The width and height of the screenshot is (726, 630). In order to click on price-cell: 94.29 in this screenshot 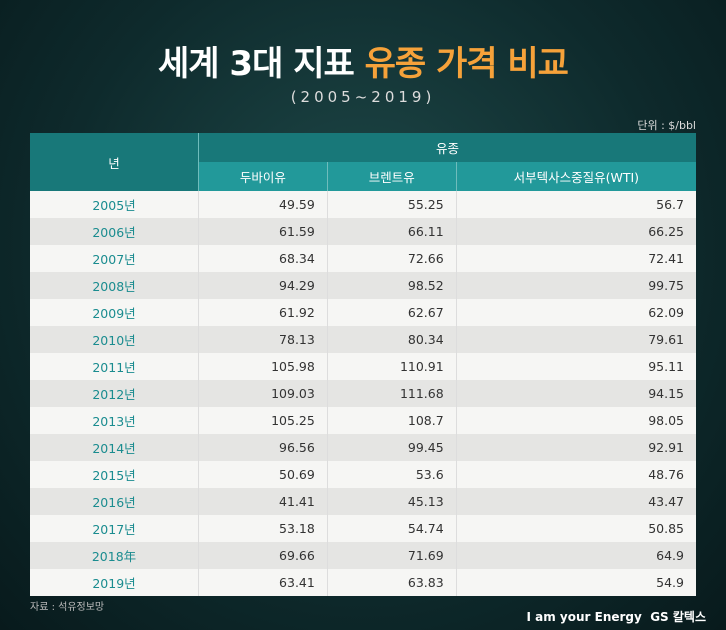, I will do `click(263, 285)`.